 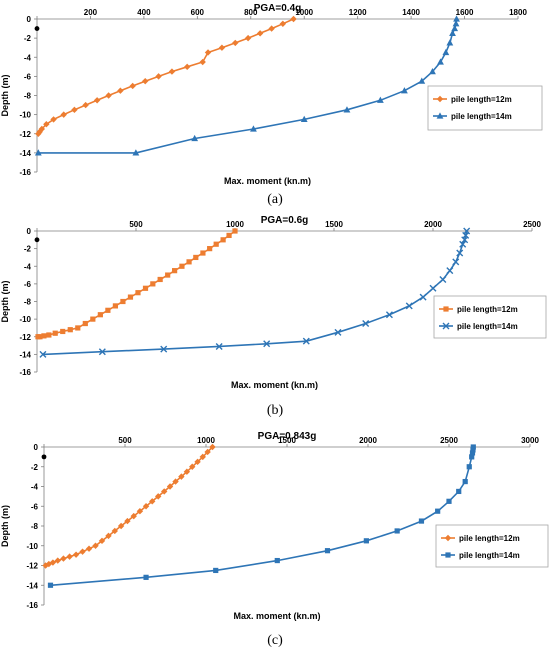 I want to click on y-tick-label: -6, so click(x=28, y=284).